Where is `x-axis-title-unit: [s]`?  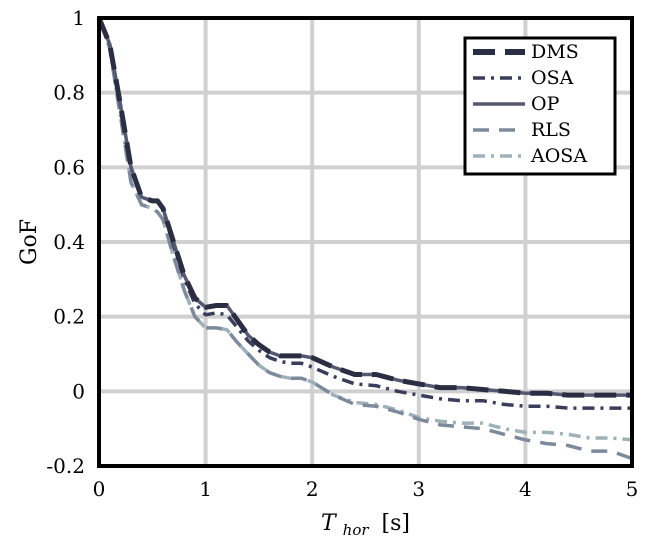 x-axis-title-unit: [s] is located at coordinates (396, 523).